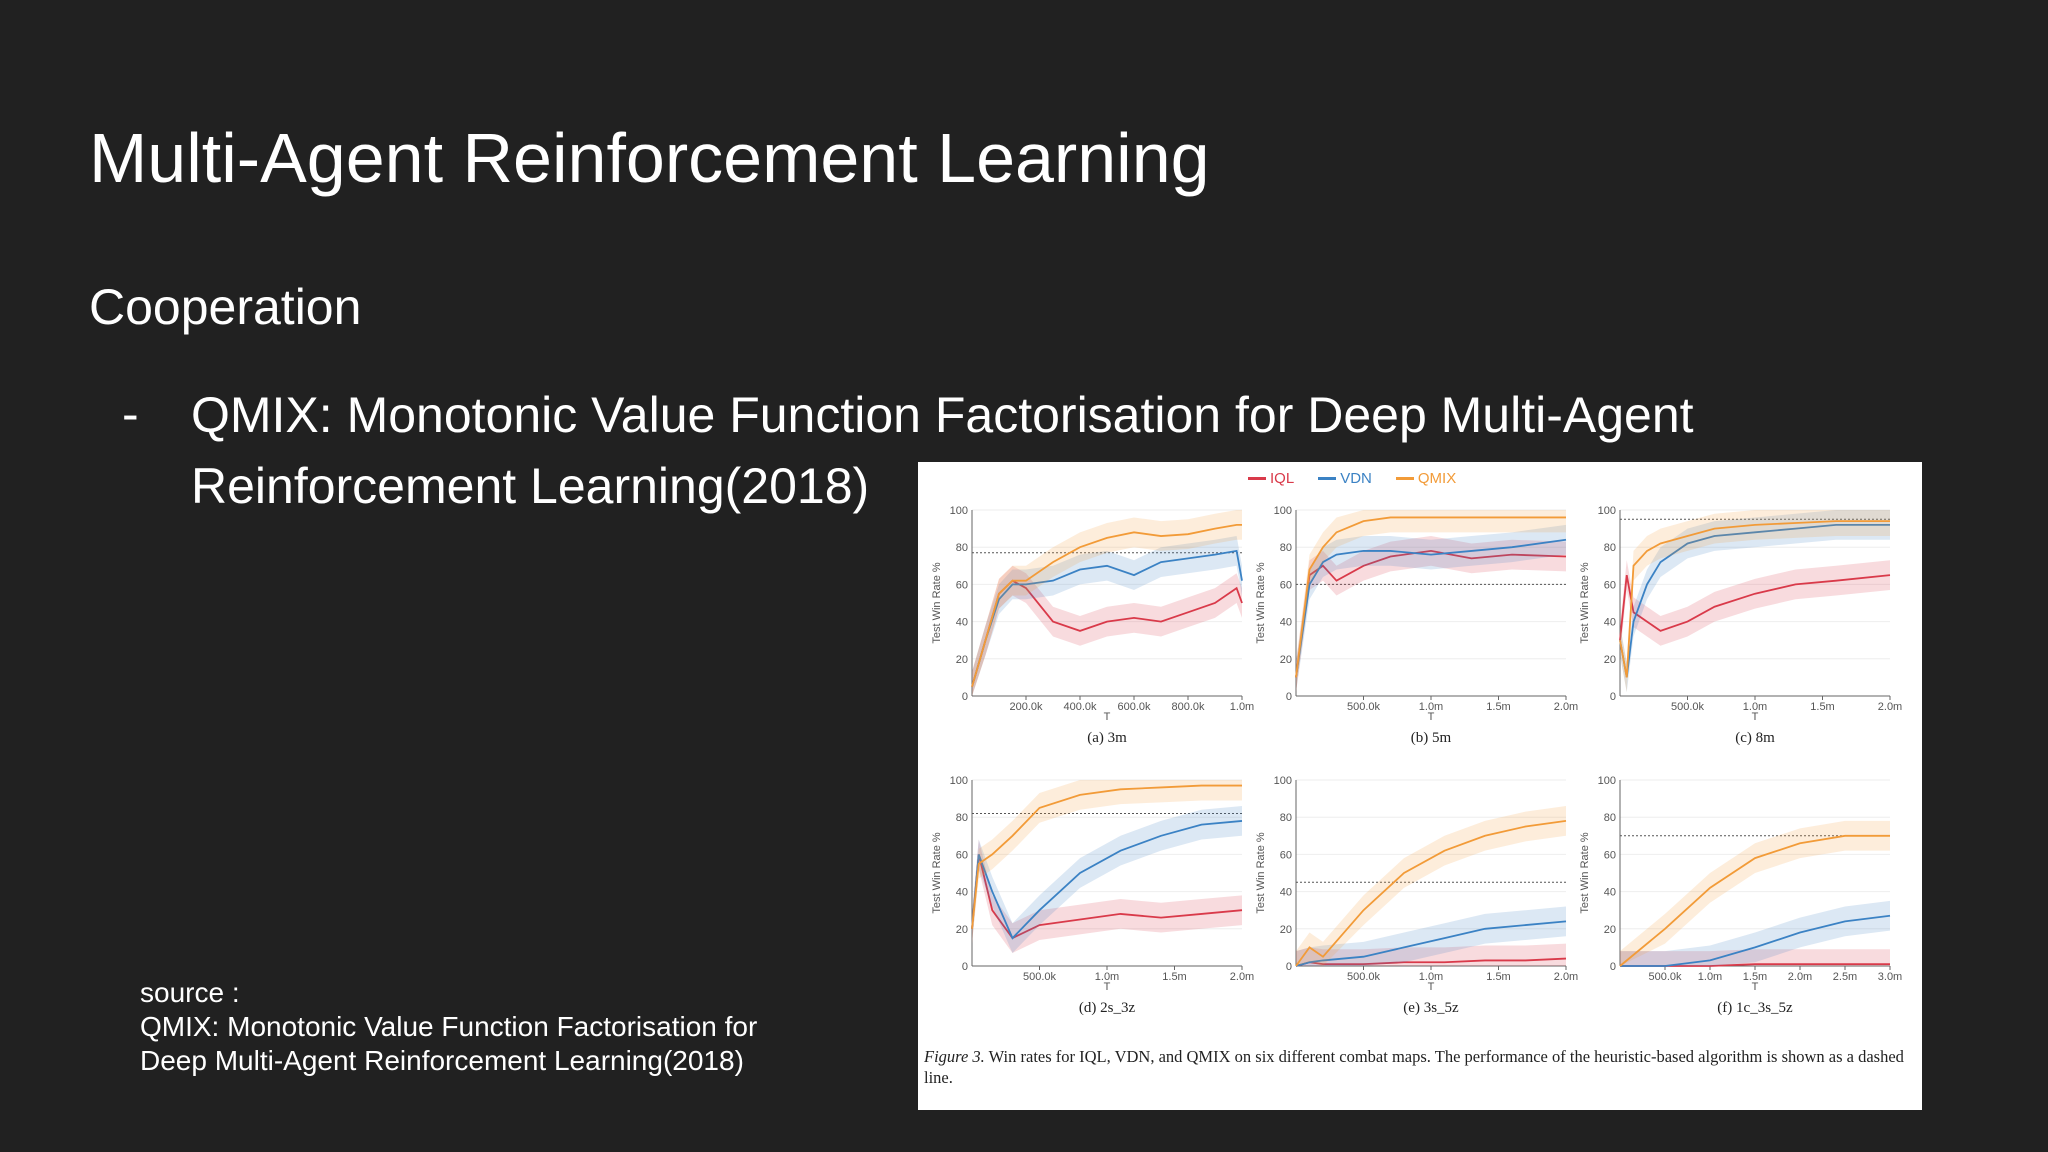 This screenshot has width=2048, height=1152. What do you see at coordinates (1890, 977) in the screenshot?
I see `x-tick-label: 3.0m` at bounding box center [1890, 977].